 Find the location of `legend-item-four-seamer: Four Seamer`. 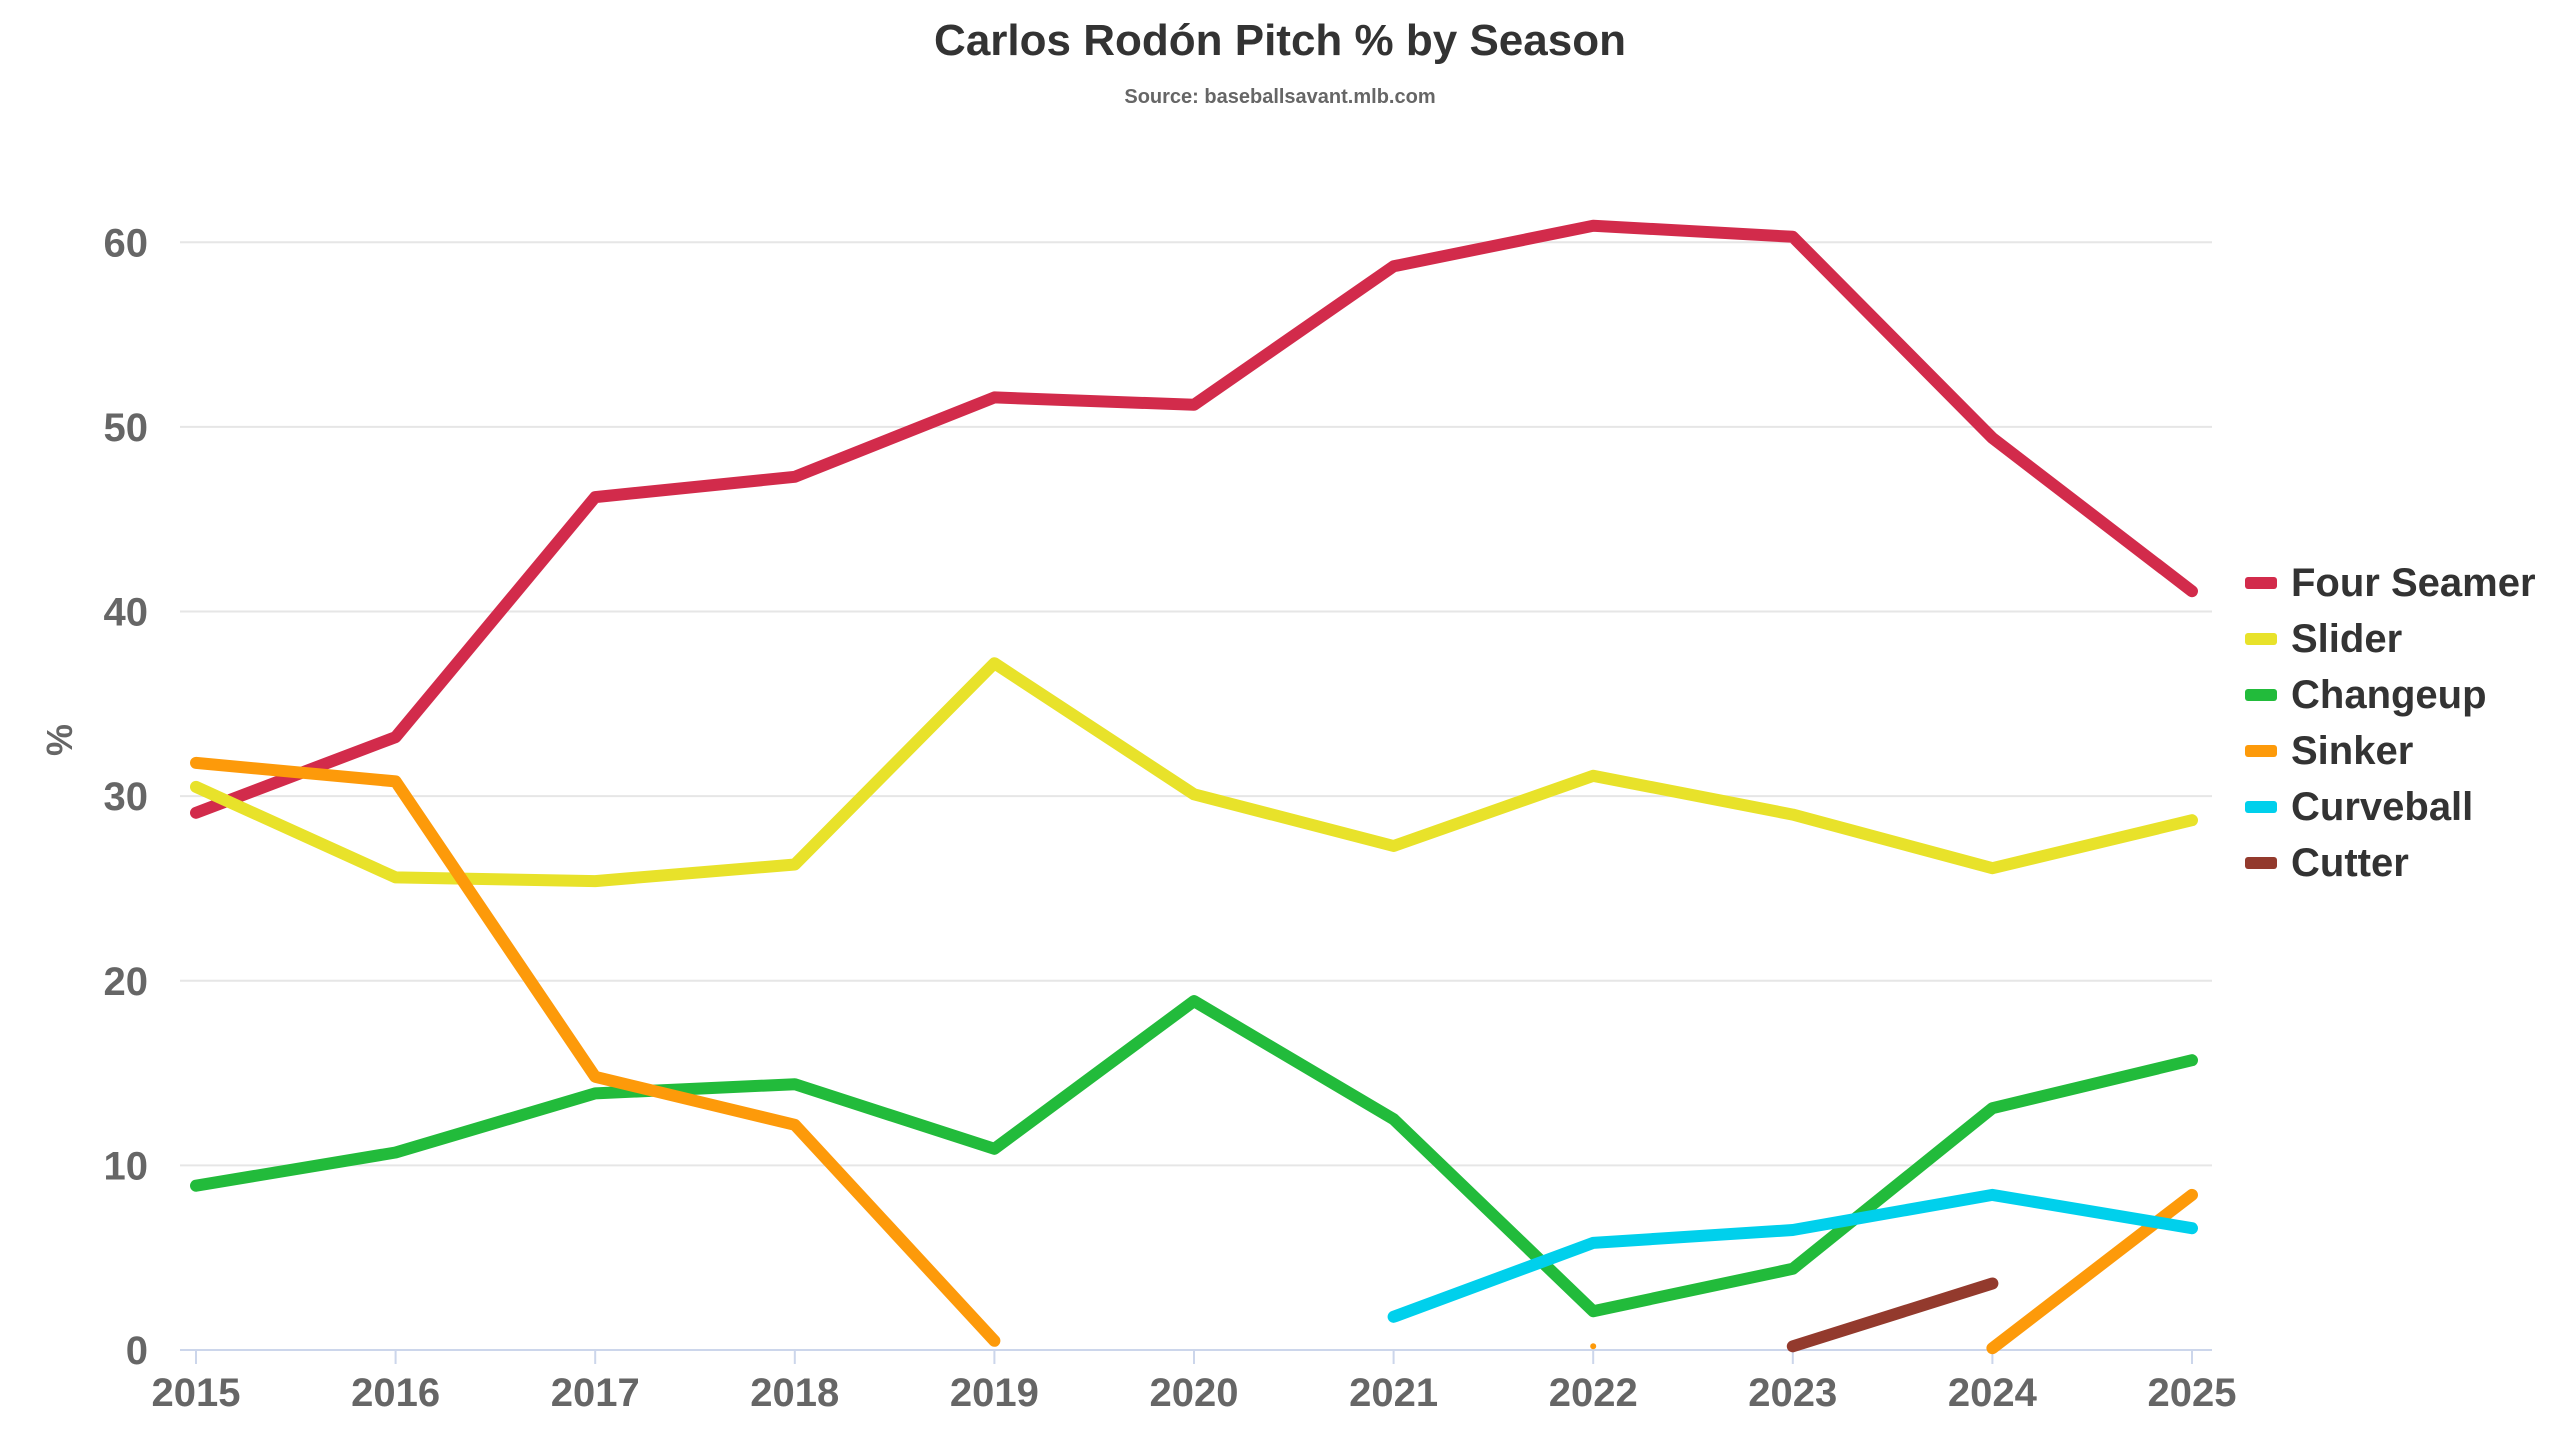

legend-item-four-seamer: Four Seamer is located at coordinates (2390, 583).